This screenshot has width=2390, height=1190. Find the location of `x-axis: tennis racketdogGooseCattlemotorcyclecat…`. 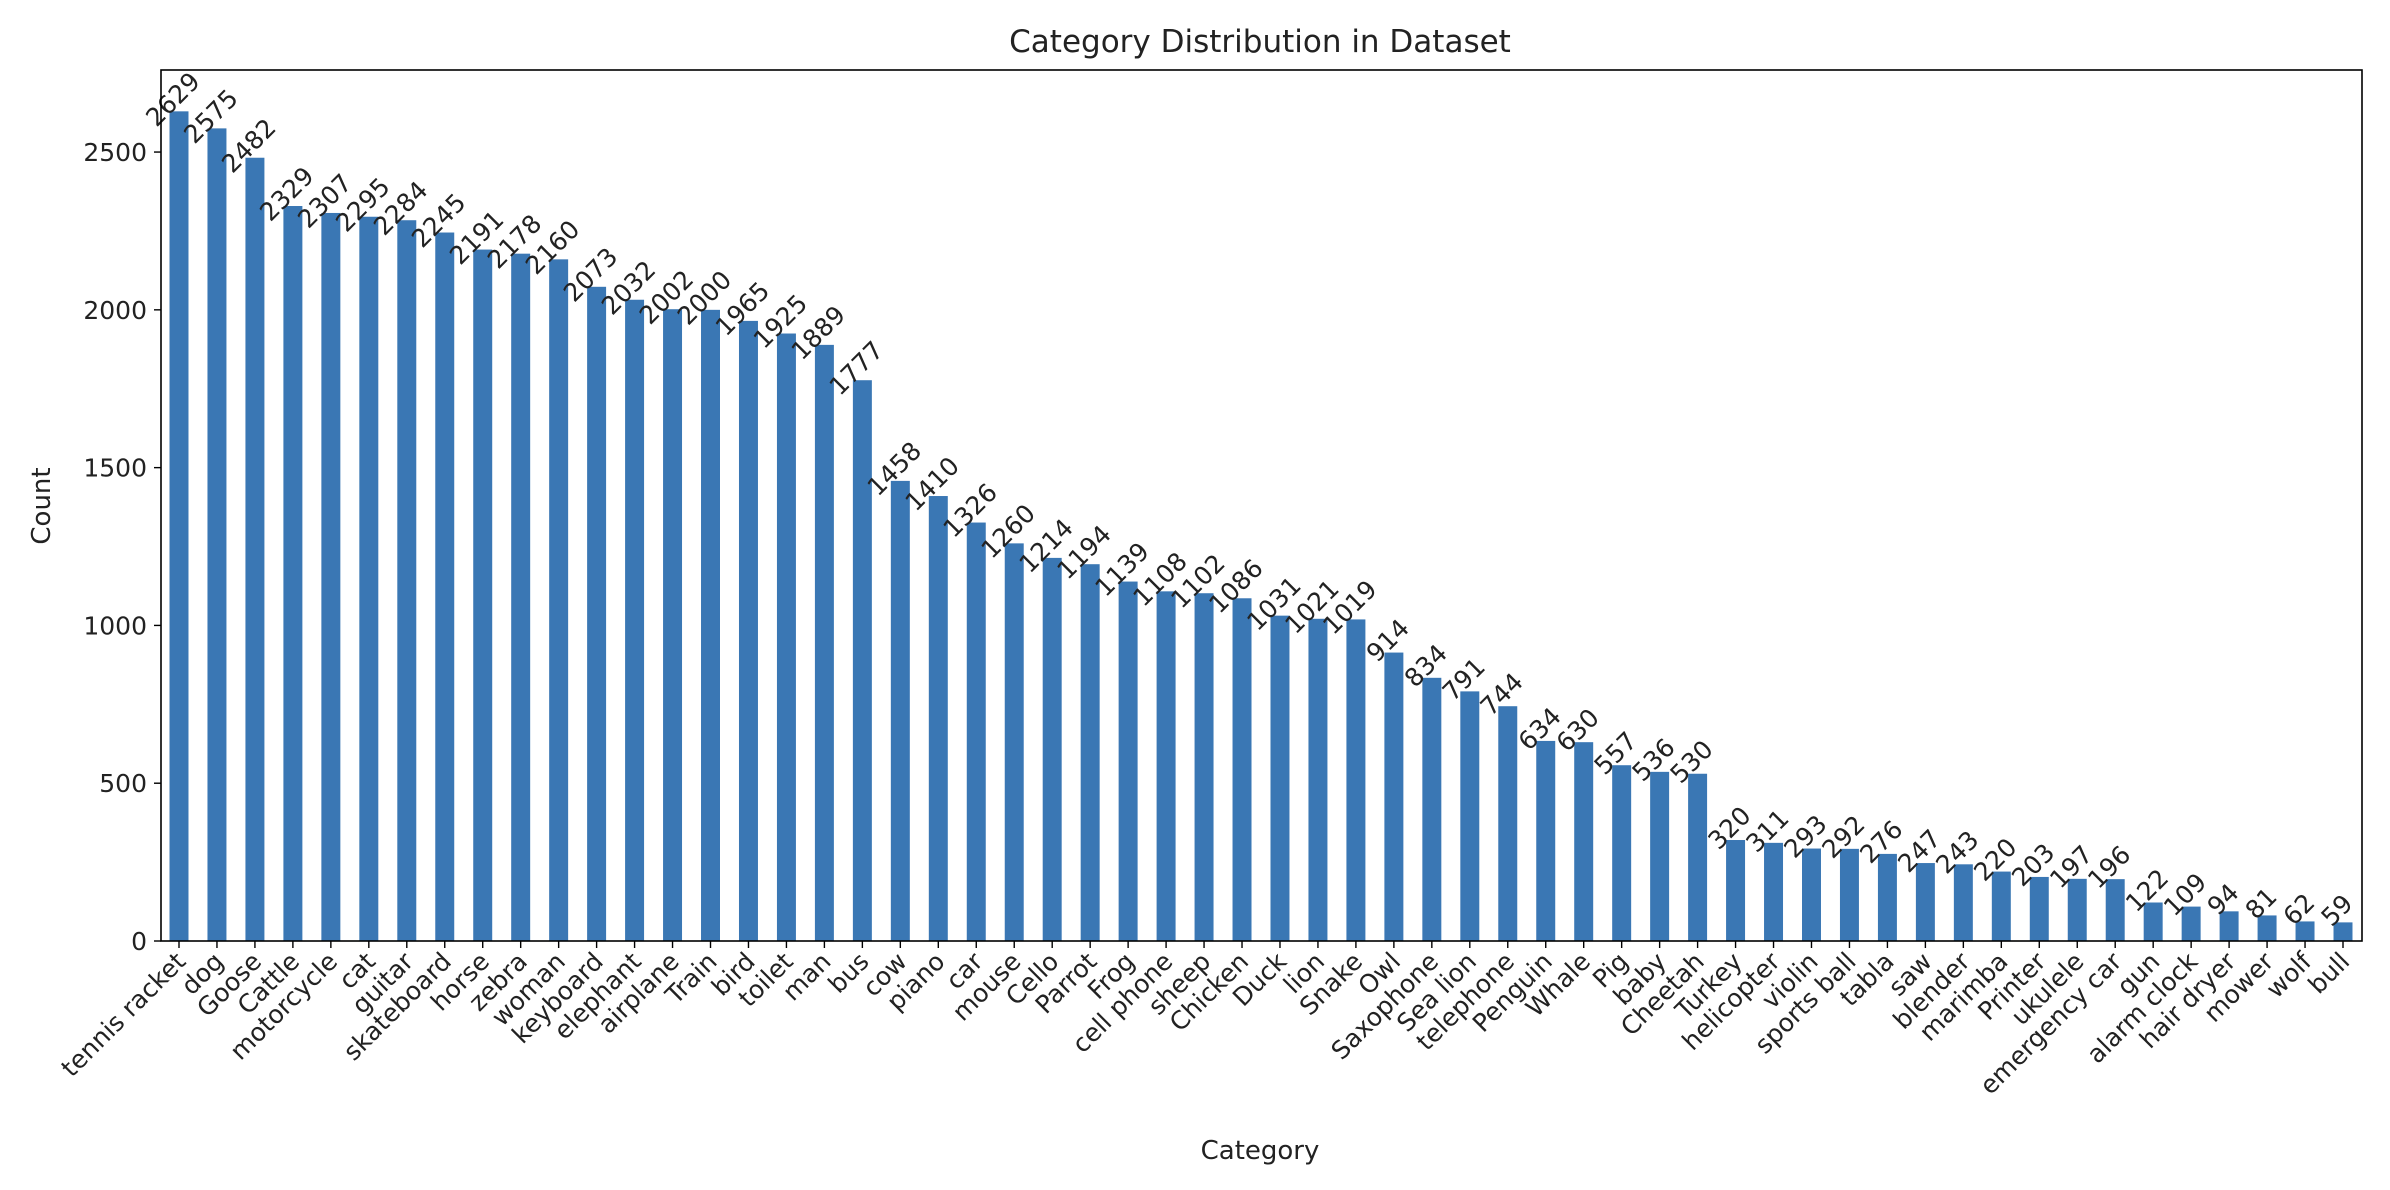

x-axis: tennis racketdogGooseCattlemotorcyclecat… is located at coordinates (1205, 1020).